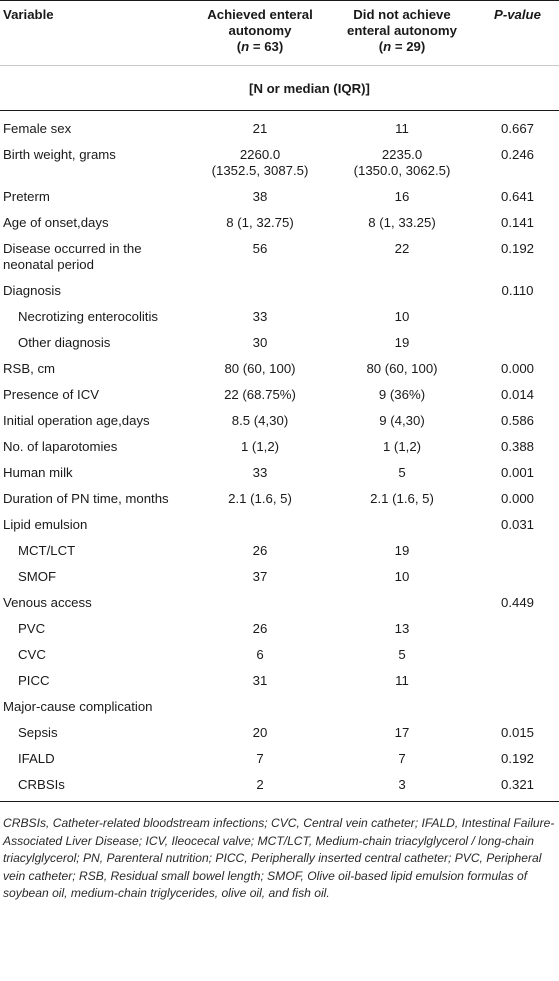  I want to click on cell-achieved: 37, so click(260, 576).